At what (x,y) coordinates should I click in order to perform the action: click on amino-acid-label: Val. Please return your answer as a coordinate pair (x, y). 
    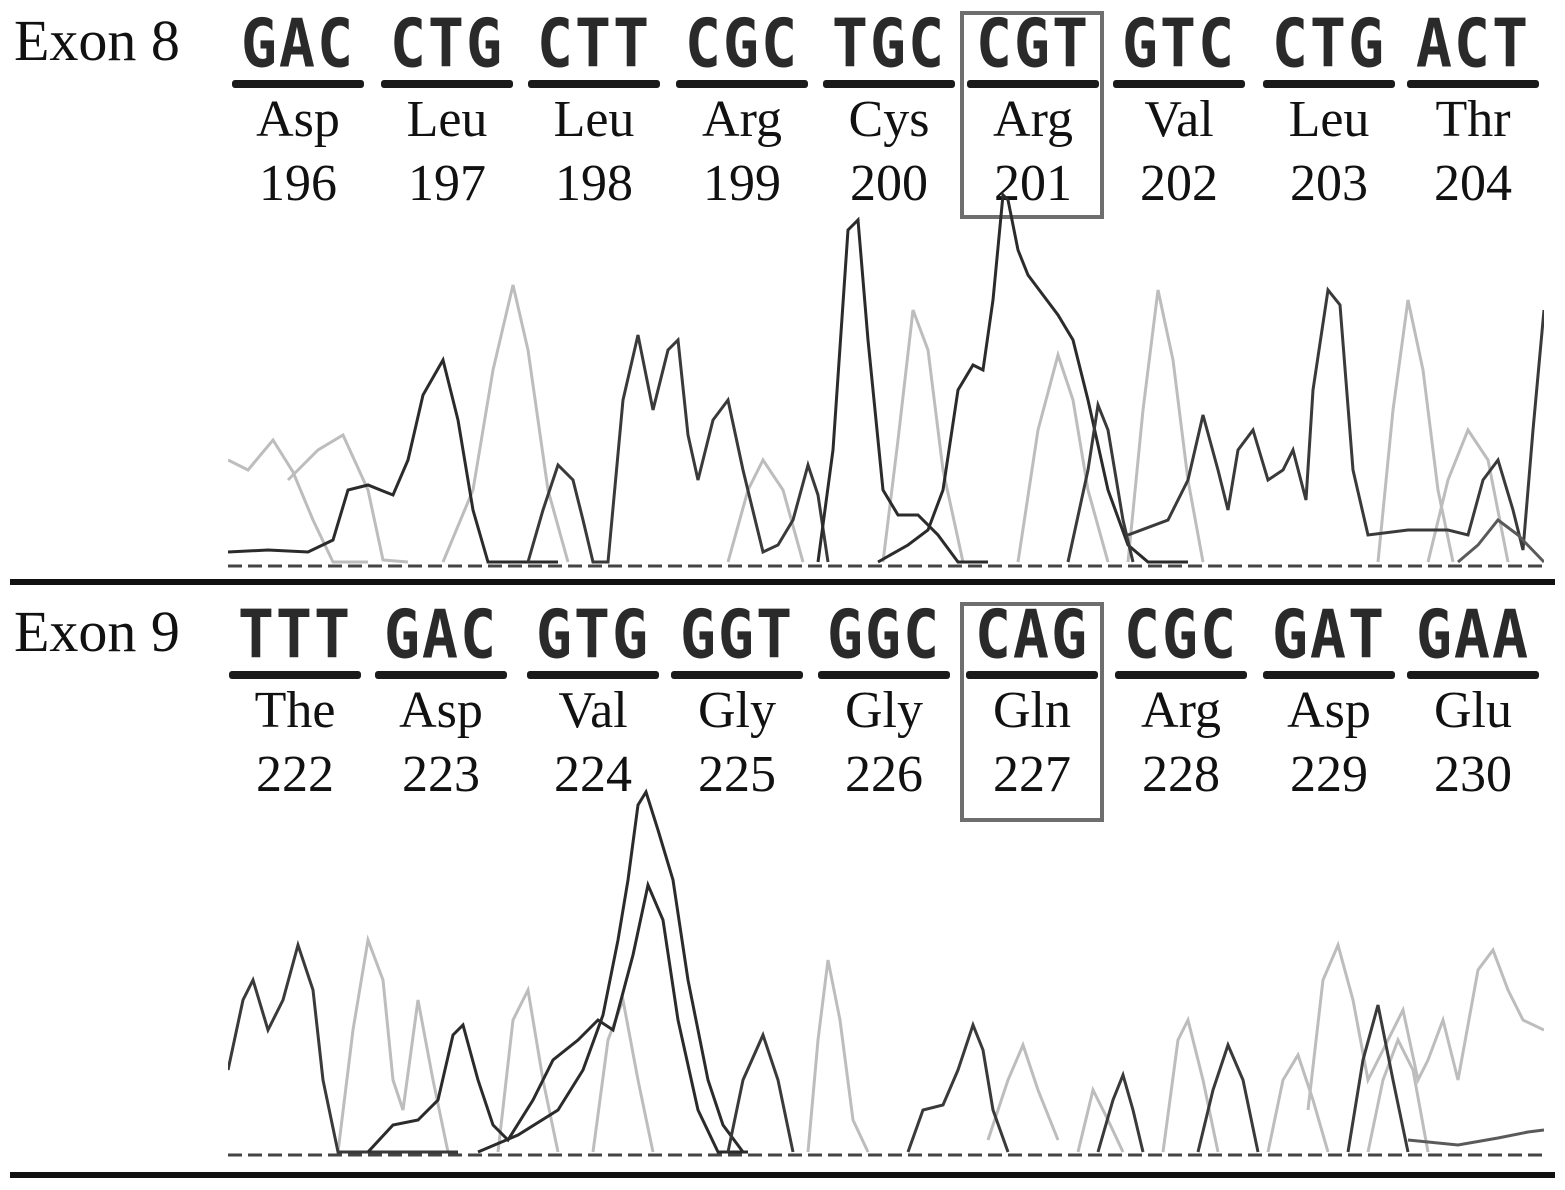
    Looking at the image, I should click on (593, 710).